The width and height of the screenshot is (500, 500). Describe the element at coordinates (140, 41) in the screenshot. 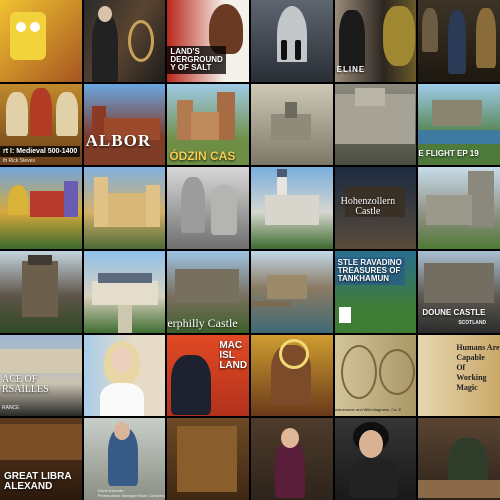

I see `rope-icon` at that location.